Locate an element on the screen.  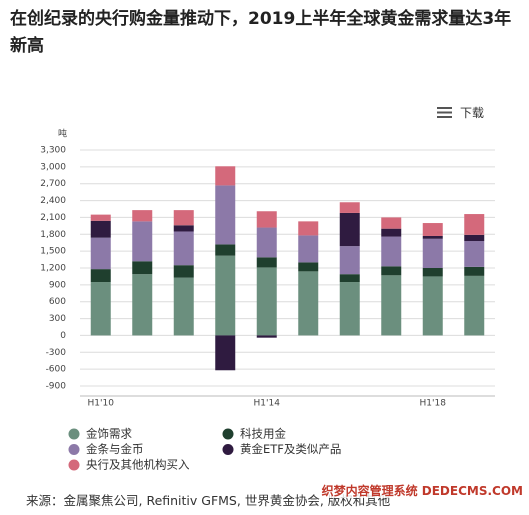
y-tick-label: 600 is located at coordinates (57, 302).